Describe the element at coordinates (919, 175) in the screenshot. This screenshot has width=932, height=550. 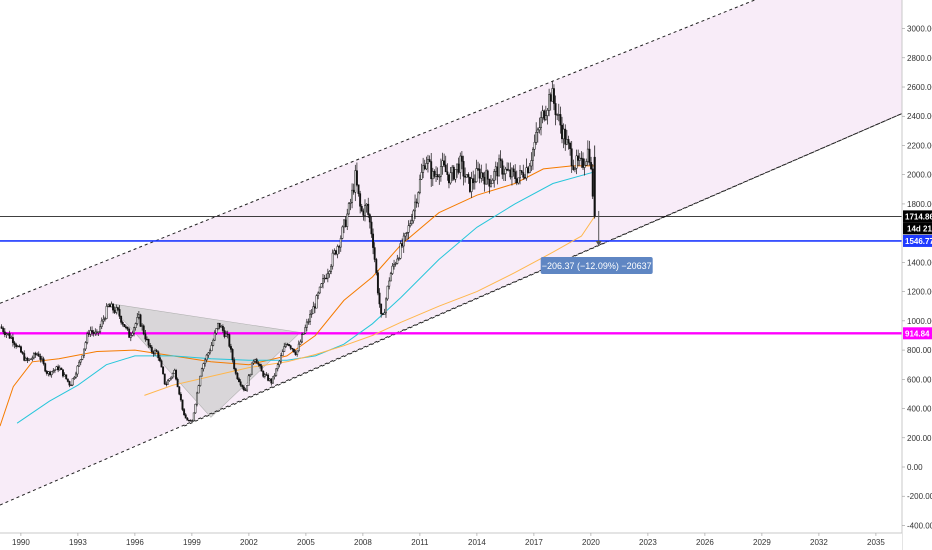
I see `price-tick-label: 2000.00` at that location.